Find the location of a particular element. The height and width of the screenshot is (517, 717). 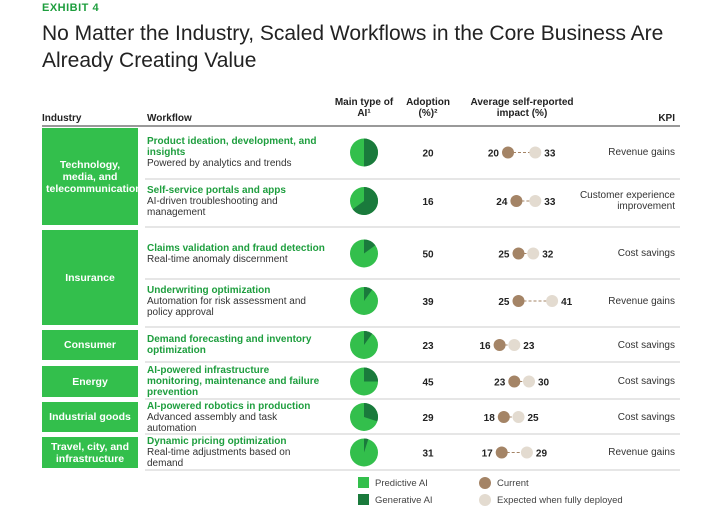

legend-generative-swatch is located at coordinates (363, 499).